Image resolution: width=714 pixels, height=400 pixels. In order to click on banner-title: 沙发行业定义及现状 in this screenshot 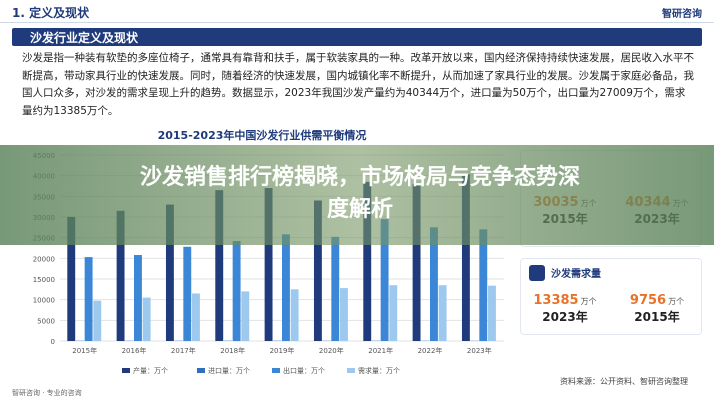, I will do `click(84, 38)`.